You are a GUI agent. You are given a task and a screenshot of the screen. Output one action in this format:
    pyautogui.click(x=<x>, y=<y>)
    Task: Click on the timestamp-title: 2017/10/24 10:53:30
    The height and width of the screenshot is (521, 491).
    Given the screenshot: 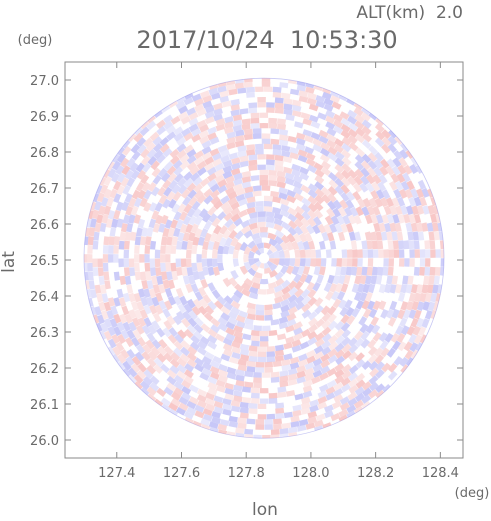 What is the action you would take?
    pyautogui.click(x=266, y=40)
    